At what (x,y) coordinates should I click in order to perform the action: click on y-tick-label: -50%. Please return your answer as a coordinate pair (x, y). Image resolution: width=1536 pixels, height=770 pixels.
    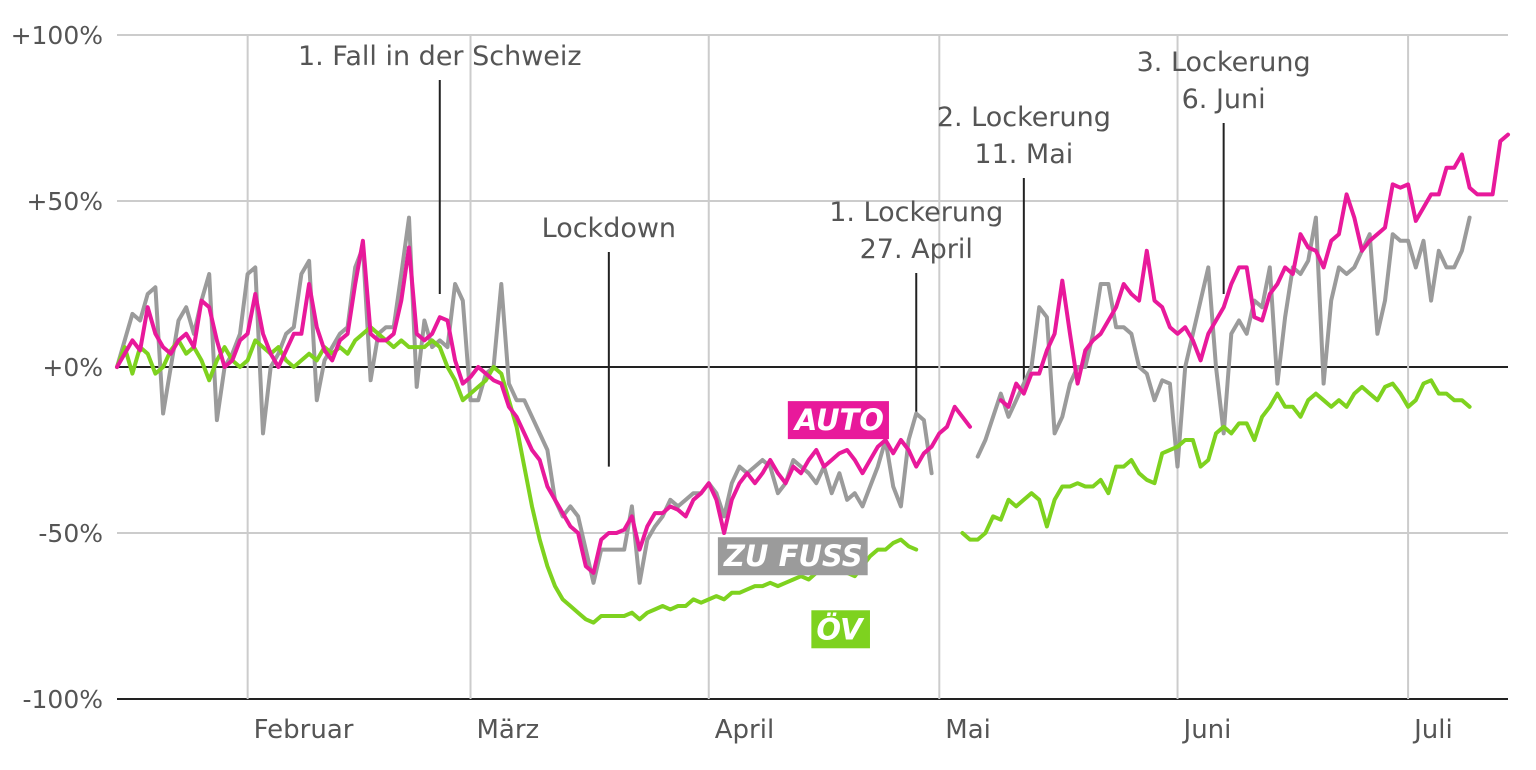
    Looking at the image, I should click on (70, 533).